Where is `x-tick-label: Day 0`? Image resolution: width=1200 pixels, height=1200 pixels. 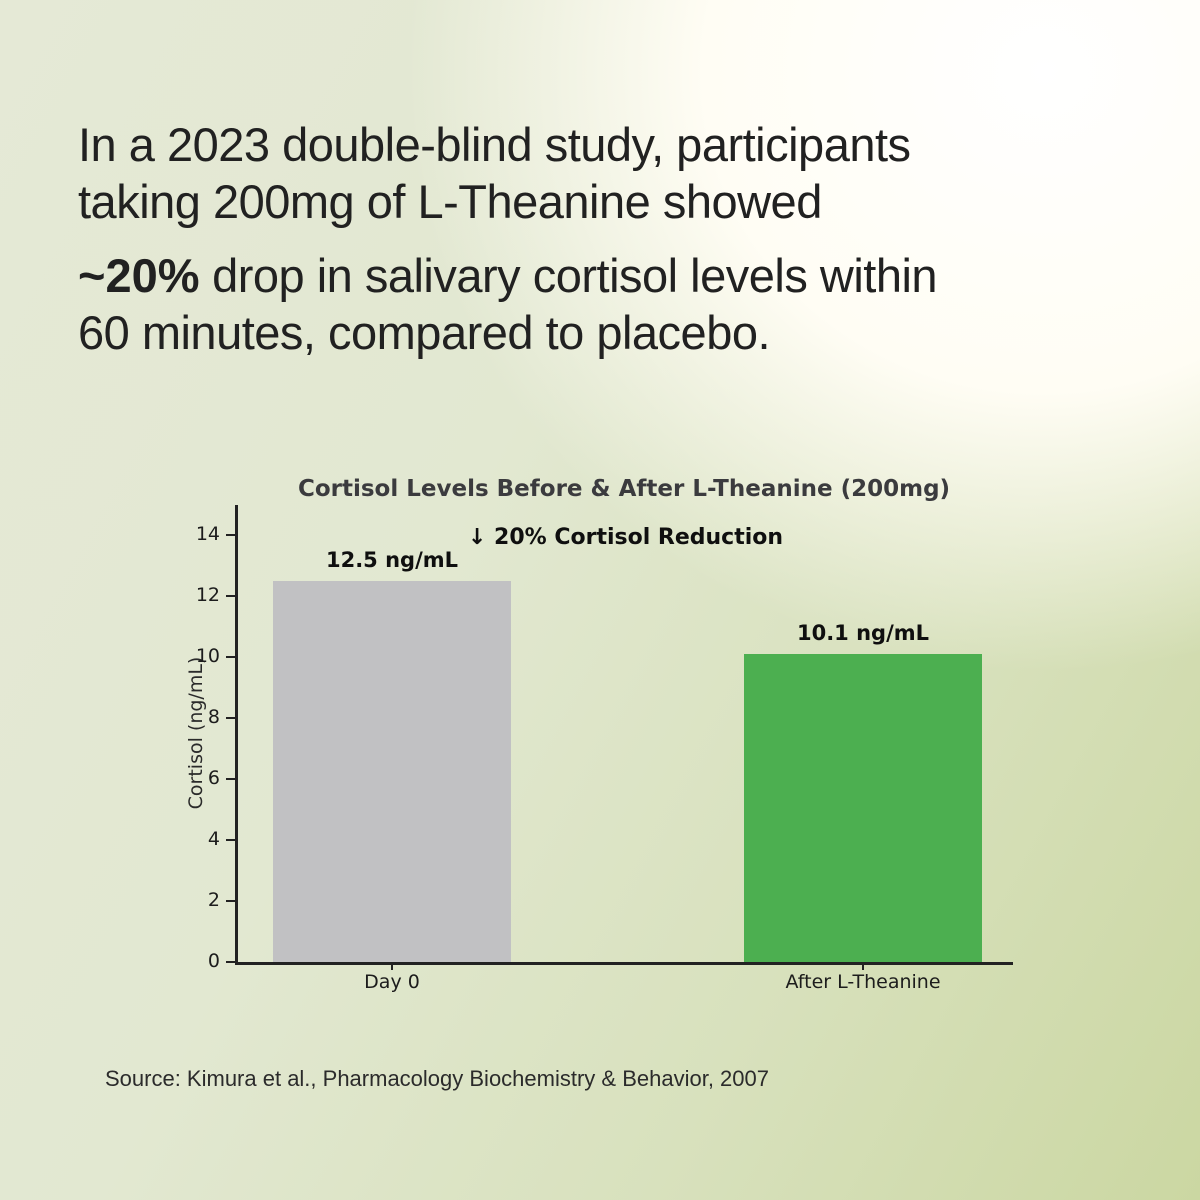
x-tick-label: Day 0 is located at coordinates (392, 982).